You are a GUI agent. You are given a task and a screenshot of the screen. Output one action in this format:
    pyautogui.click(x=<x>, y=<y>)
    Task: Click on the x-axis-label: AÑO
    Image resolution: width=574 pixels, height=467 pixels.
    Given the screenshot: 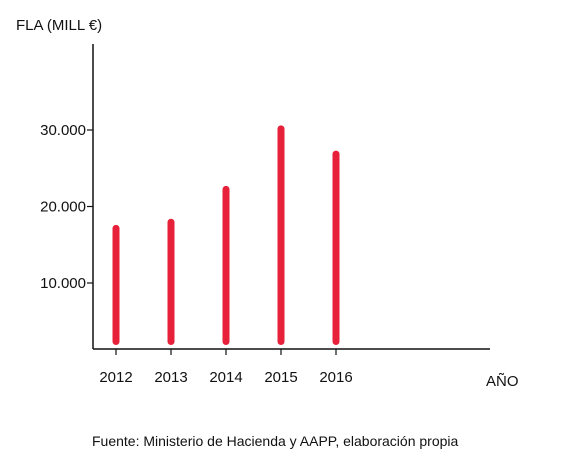 What is the action you would take?
    pyautogui.click(x=502, y=381)
    